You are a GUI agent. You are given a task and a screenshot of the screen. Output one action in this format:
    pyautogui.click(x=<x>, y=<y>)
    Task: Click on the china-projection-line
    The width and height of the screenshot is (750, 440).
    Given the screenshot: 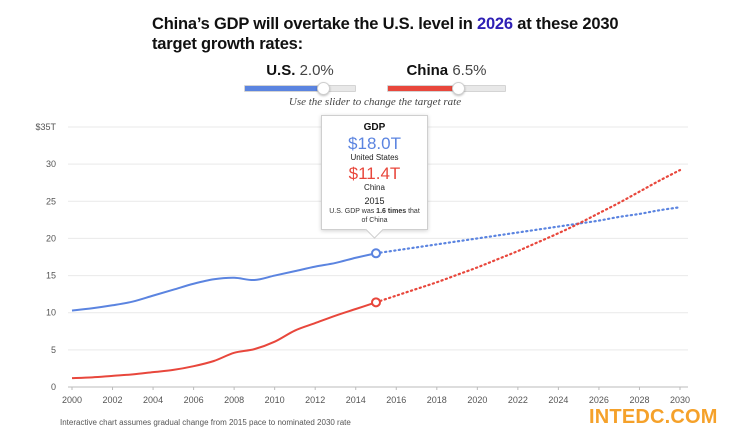 What is the action you would take?
    pyautogui.click(x=528, y=236)
    